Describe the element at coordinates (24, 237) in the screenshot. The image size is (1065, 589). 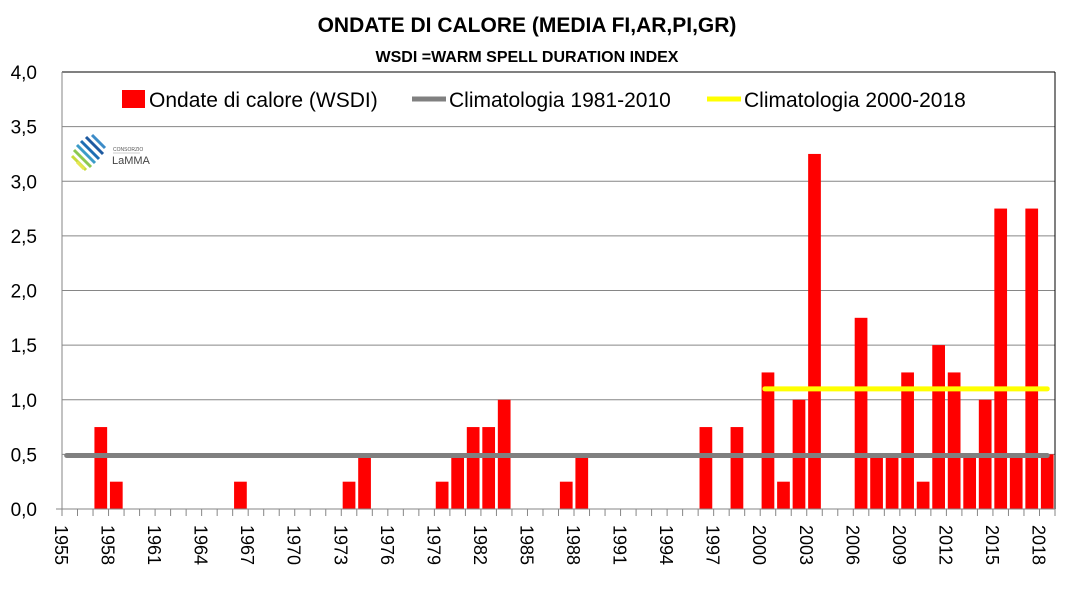
I see `y-tick-label: 2,5` at that location.